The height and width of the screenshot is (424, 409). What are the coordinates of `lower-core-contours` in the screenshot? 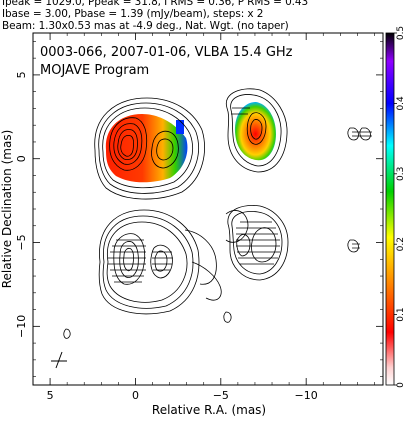 It's located at (147, 274).